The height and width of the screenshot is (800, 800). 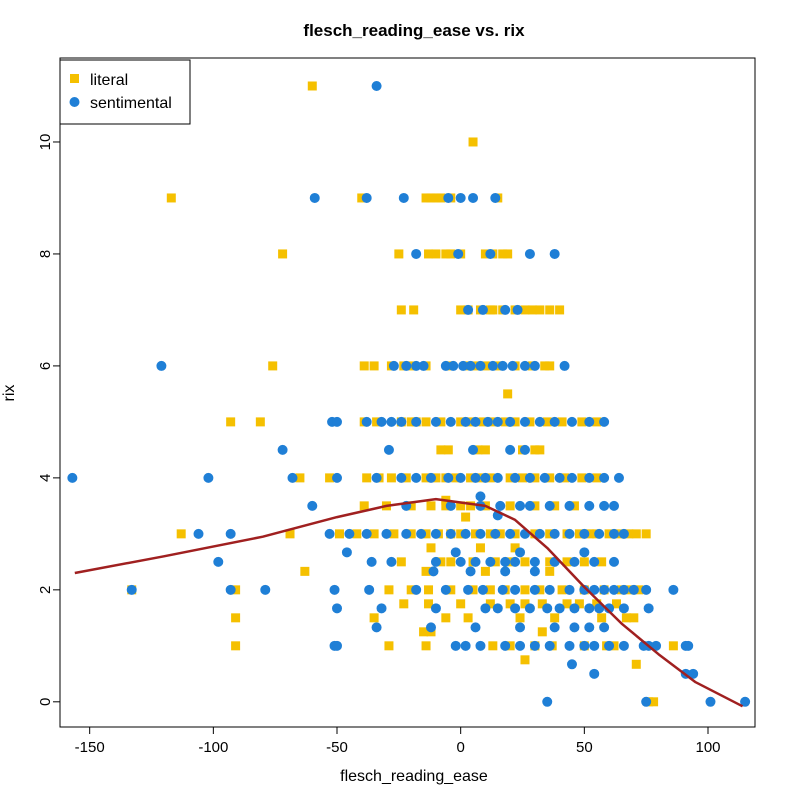 What do you see at coordinates (398, 741) in the screenshot?
I see `x-axis: -150 -100 -50 0 50 100` at bounding box center [398, 741].